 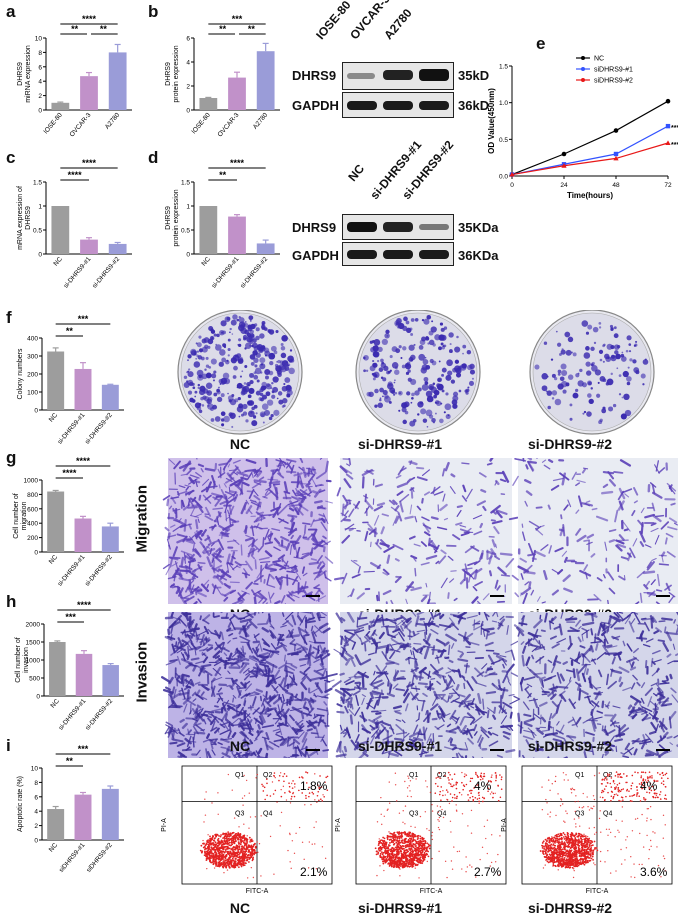 What do you see at coordinates (168, 218) in the screenshot?
I see `y-label-line: DHRS9` at bounding box center [168, 218].